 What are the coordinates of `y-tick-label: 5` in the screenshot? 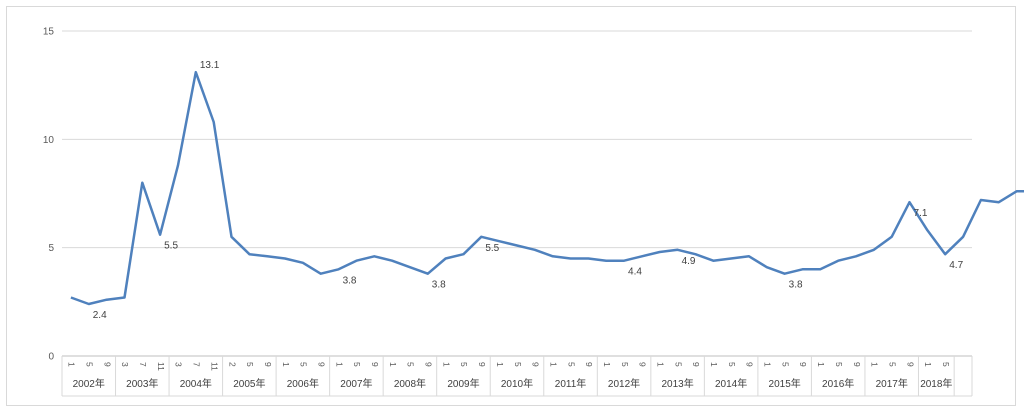 It's located at (51, 248).